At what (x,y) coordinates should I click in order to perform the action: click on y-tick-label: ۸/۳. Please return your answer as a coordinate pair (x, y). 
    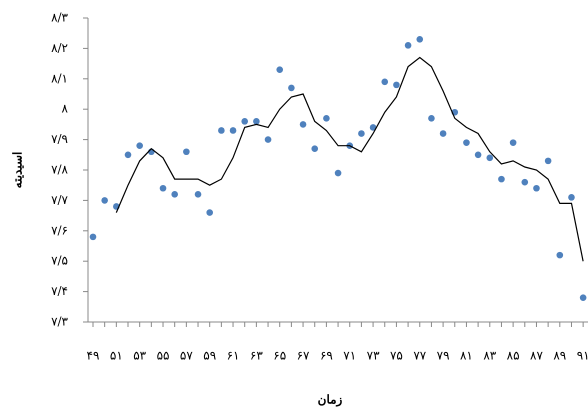
    Looking at the image, I should click on (59, 18).